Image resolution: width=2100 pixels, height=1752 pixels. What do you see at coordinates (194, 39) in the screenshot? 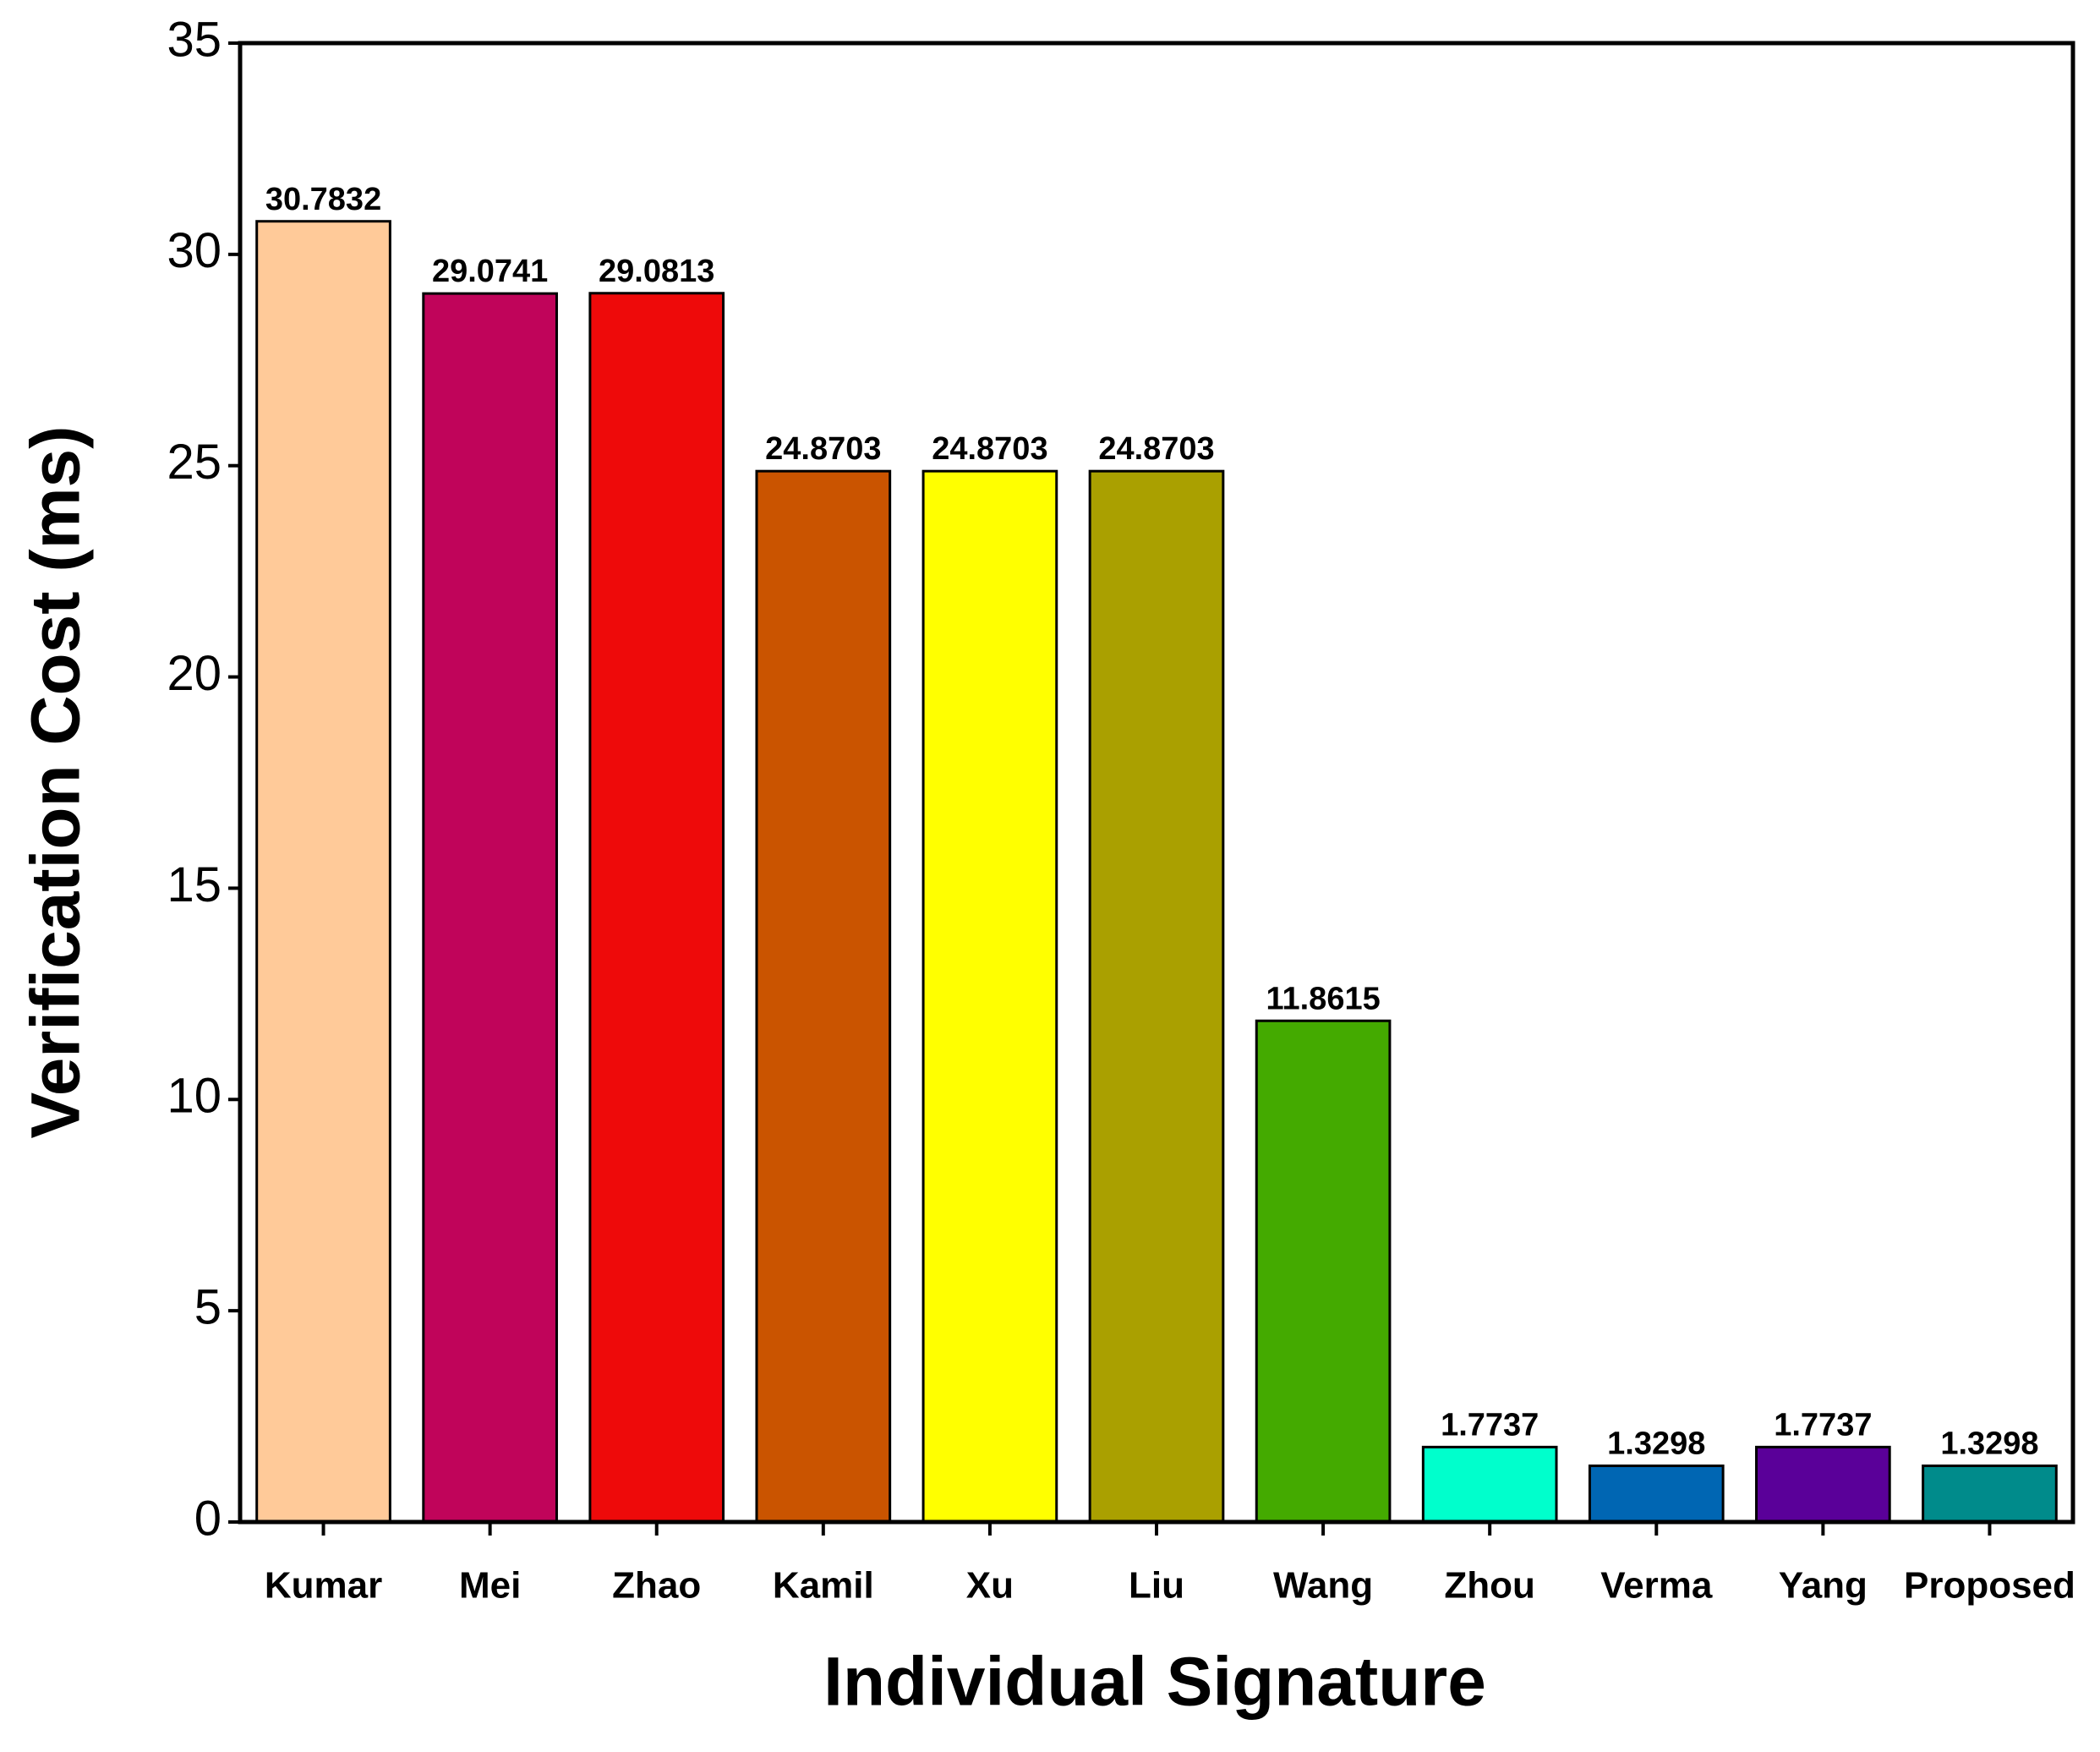
I see `y-tick-label: 35` at bounding box center [194, 39].